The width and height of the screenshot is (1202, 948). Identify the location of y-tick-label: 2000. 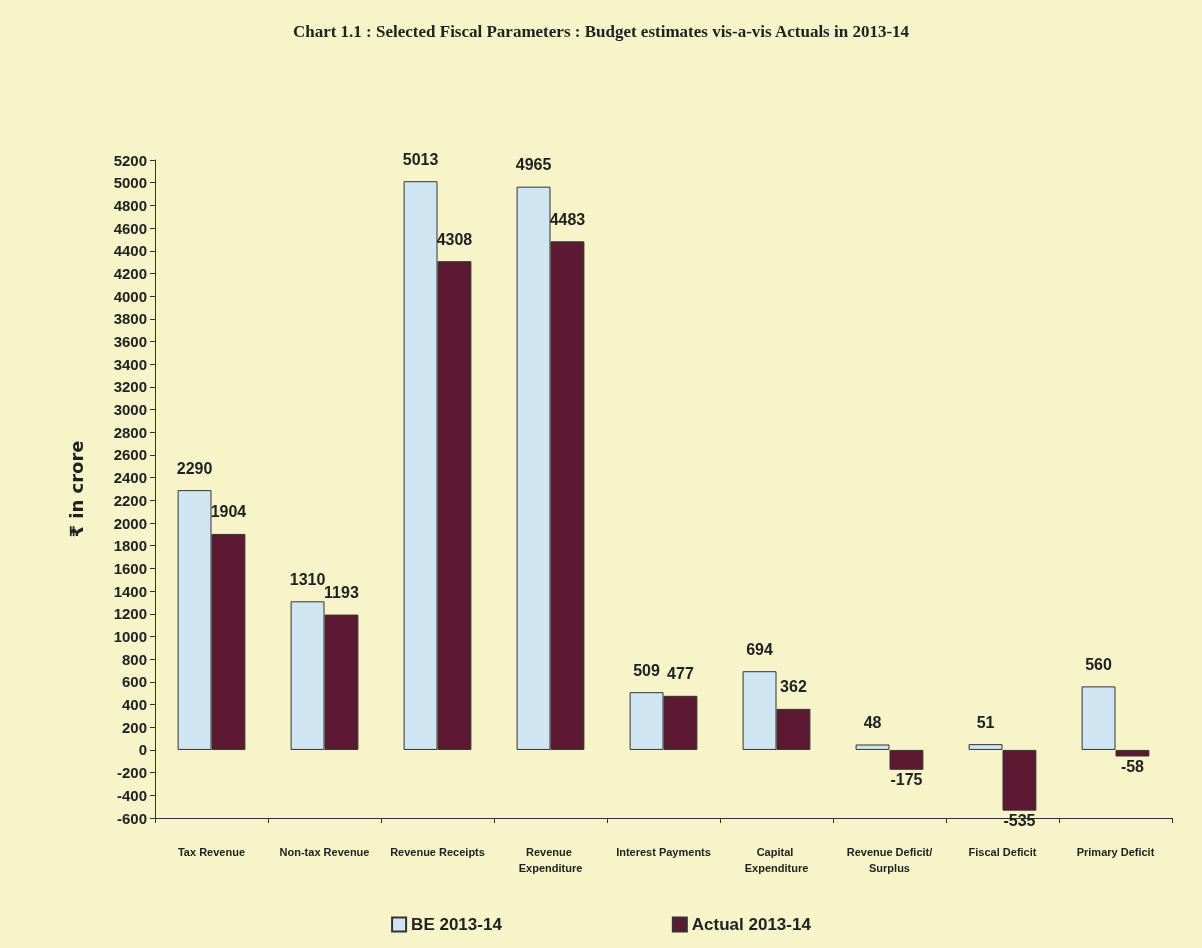
(130, 523).